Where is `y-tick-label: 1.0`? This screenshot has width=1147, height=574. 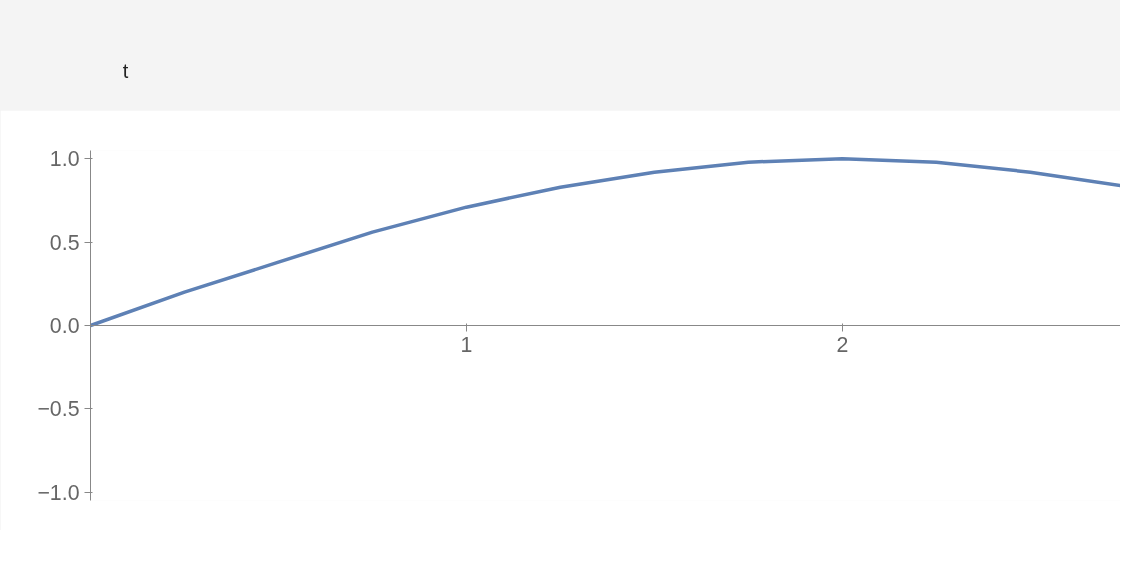
y-tick-label: 1.0 is located at coordinates (64, 159).